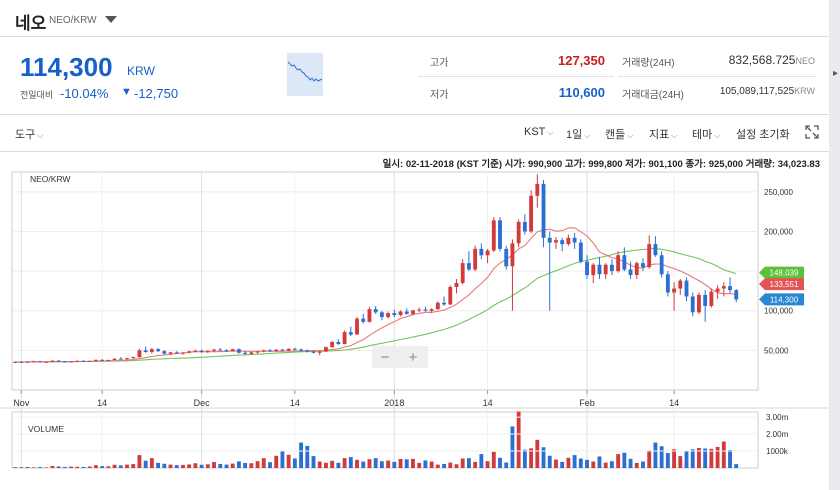  I want to click on tools-menu: 도구 ⌵, so click(29, 134).